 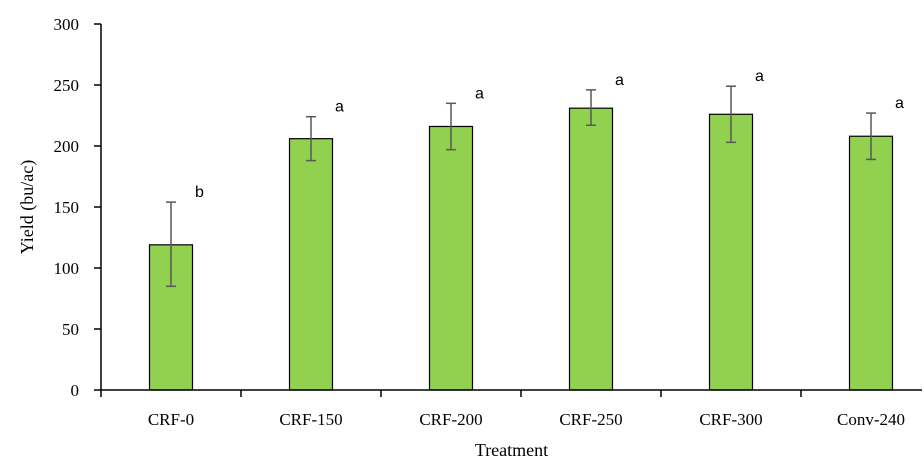 What do you see at coordinates (199, 192) in the screenshot?
I see `significance-letter: b` at bounding box center [199, 192].